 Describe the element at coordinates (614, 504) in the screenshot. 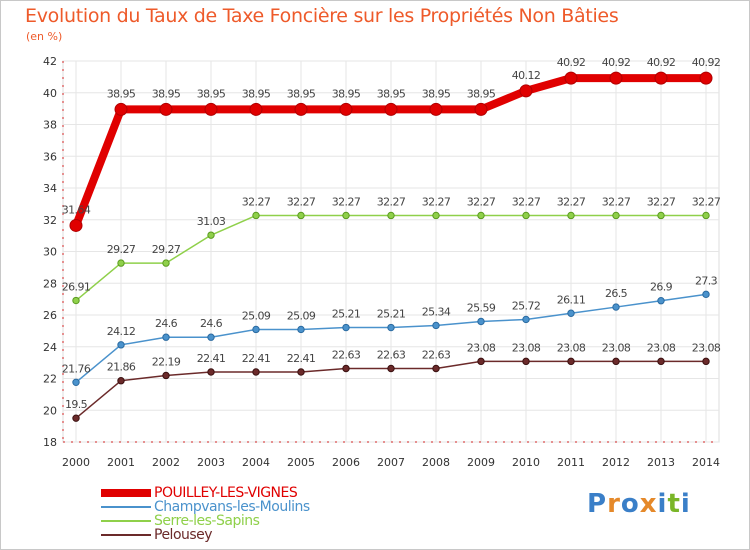

I see `logo-letter: r` at that location.